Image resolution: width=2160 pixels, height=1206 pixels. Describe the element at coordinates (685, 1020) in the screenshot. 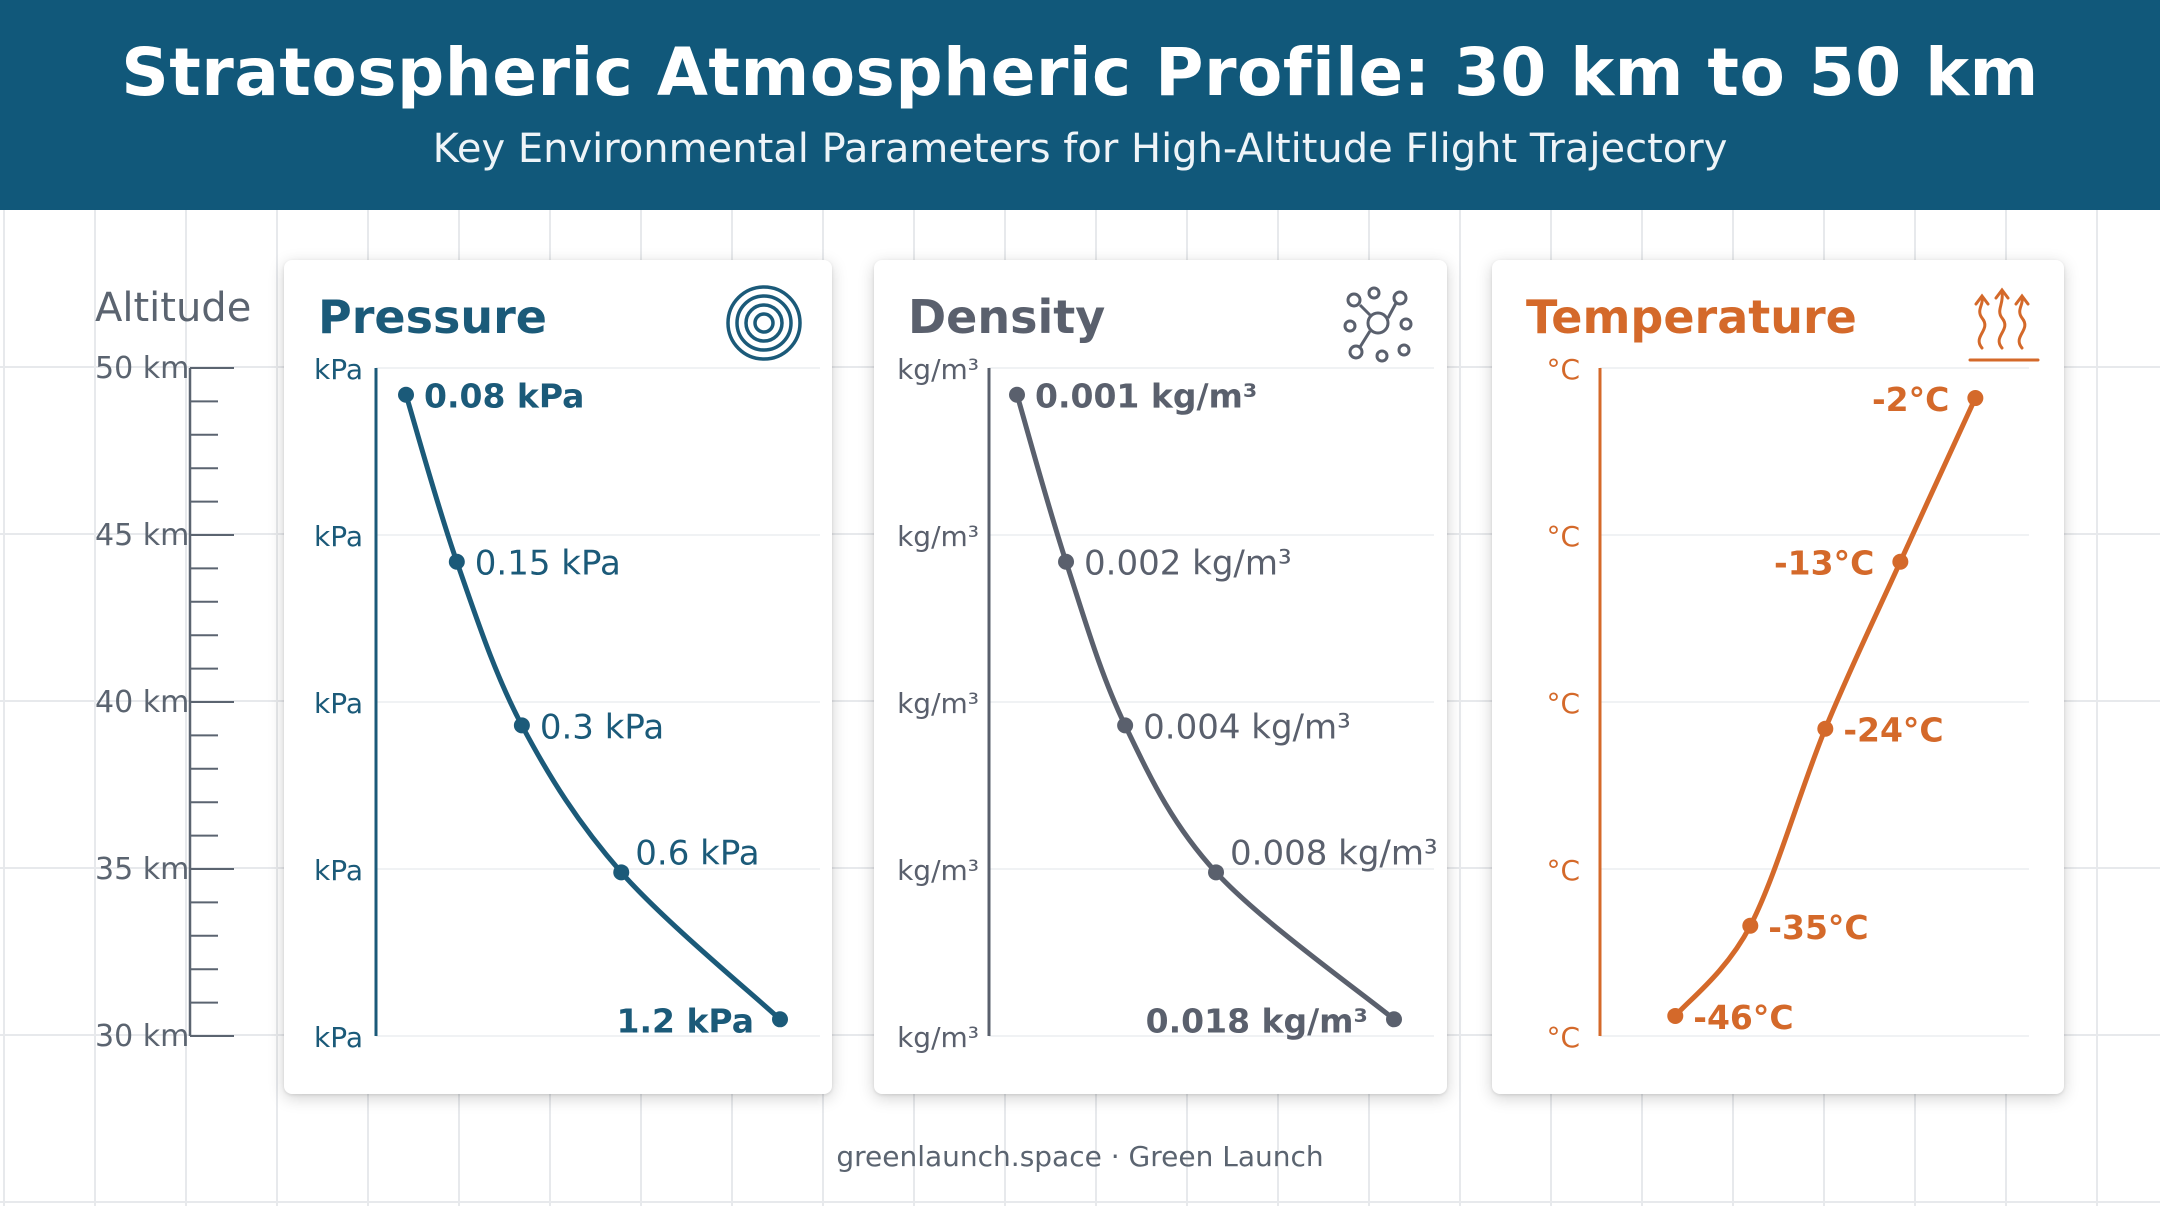

I see `data-label: 1.2 kPa` at that location.